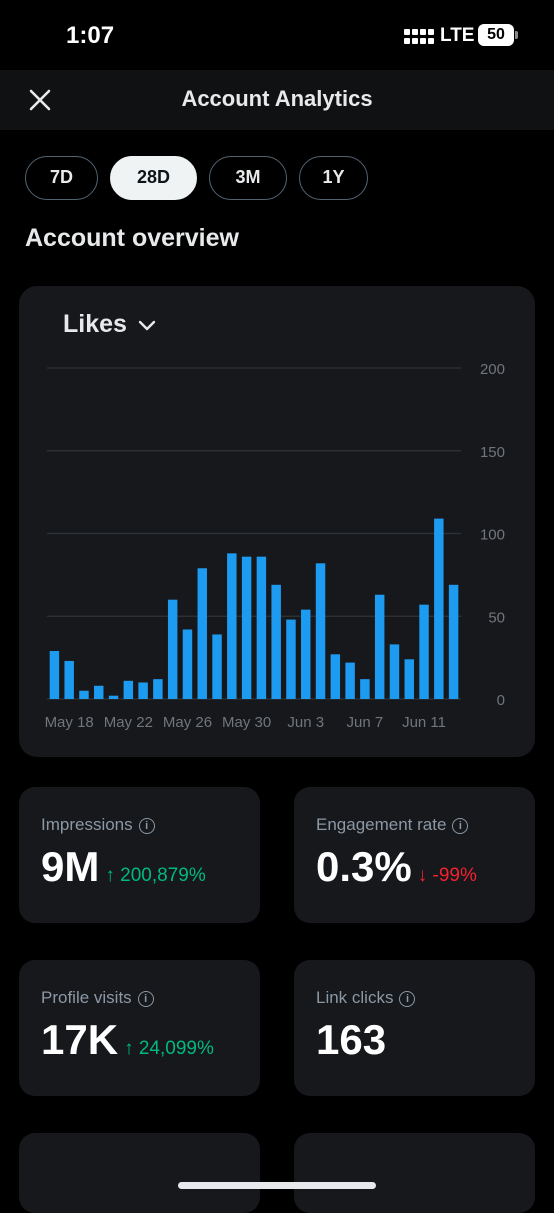 Image resolution: width=554 pixels, height=1213 pixels. I want to click on stat-label-profile-visits: Profile visits i, so click(97, 998).